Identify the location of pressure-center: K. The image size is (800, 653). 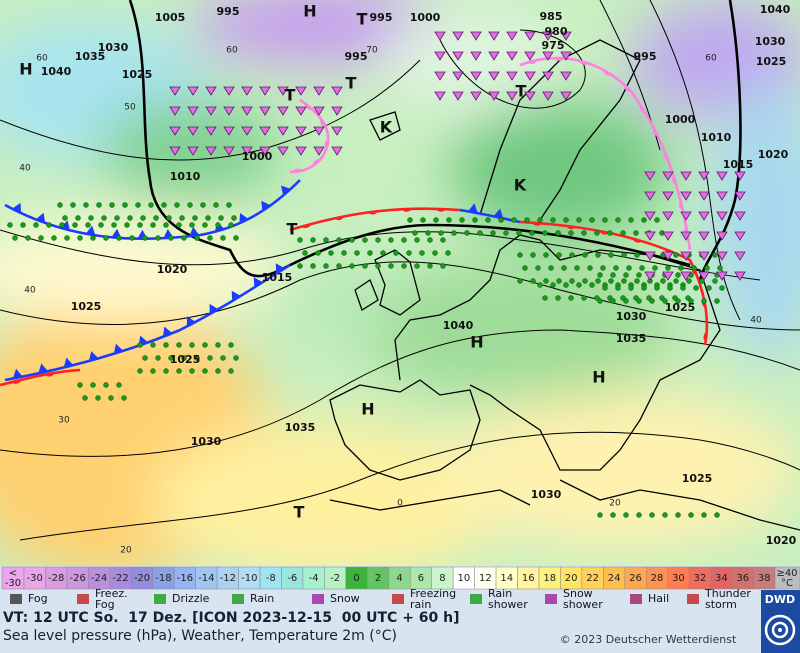
(520, 185).